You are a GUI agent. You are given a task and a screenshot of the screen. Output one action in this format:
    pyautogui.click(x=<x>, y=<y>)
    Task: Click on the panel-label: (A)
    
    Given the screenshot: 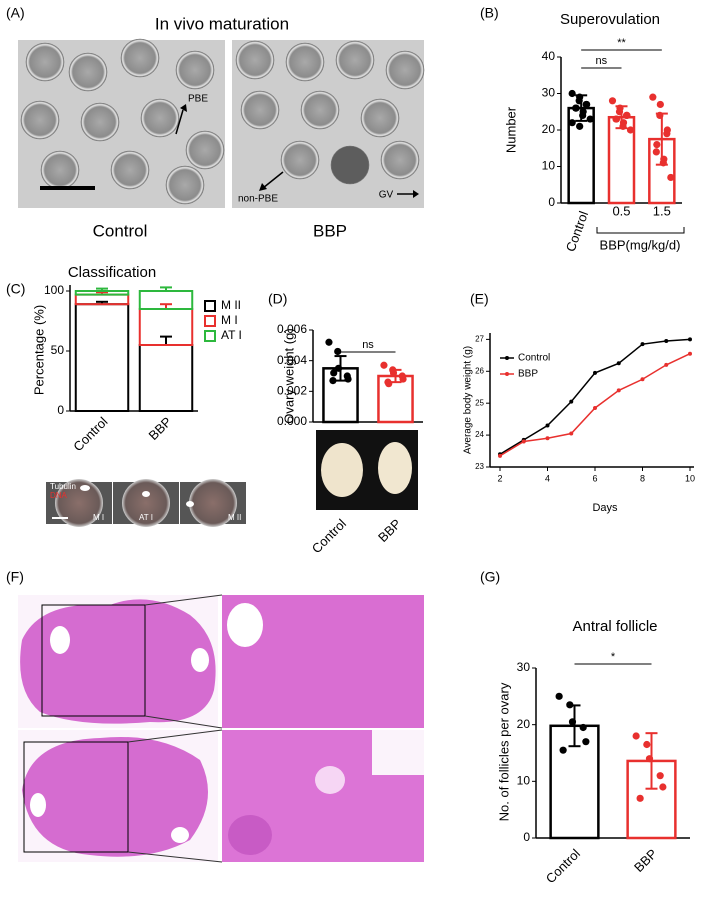 What is the action you would take?
    pyautogui.click(x=15, y=13)
    